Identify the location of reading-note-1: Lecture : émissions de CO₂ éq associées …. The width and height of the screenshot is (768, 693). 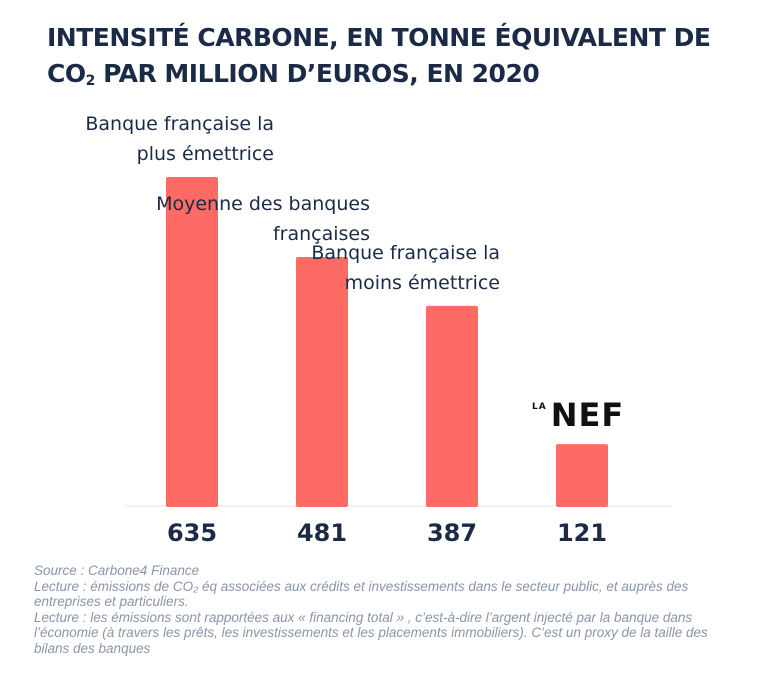
(361, 594).